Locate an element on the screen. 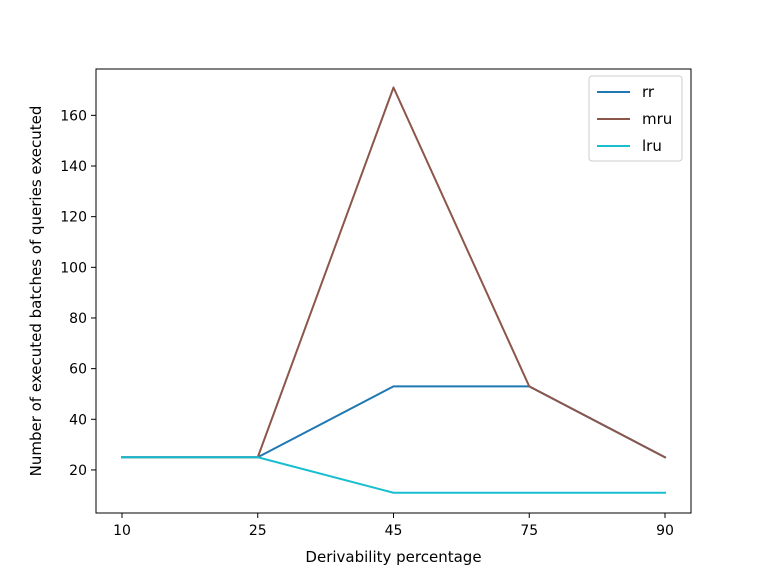  y-tick-label: 80 is located at coordinates (78, 319).